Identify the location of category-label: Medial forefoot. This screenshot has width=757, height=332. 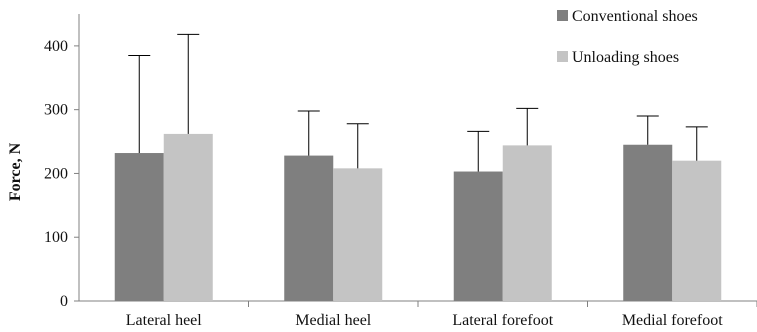
(672, 320).